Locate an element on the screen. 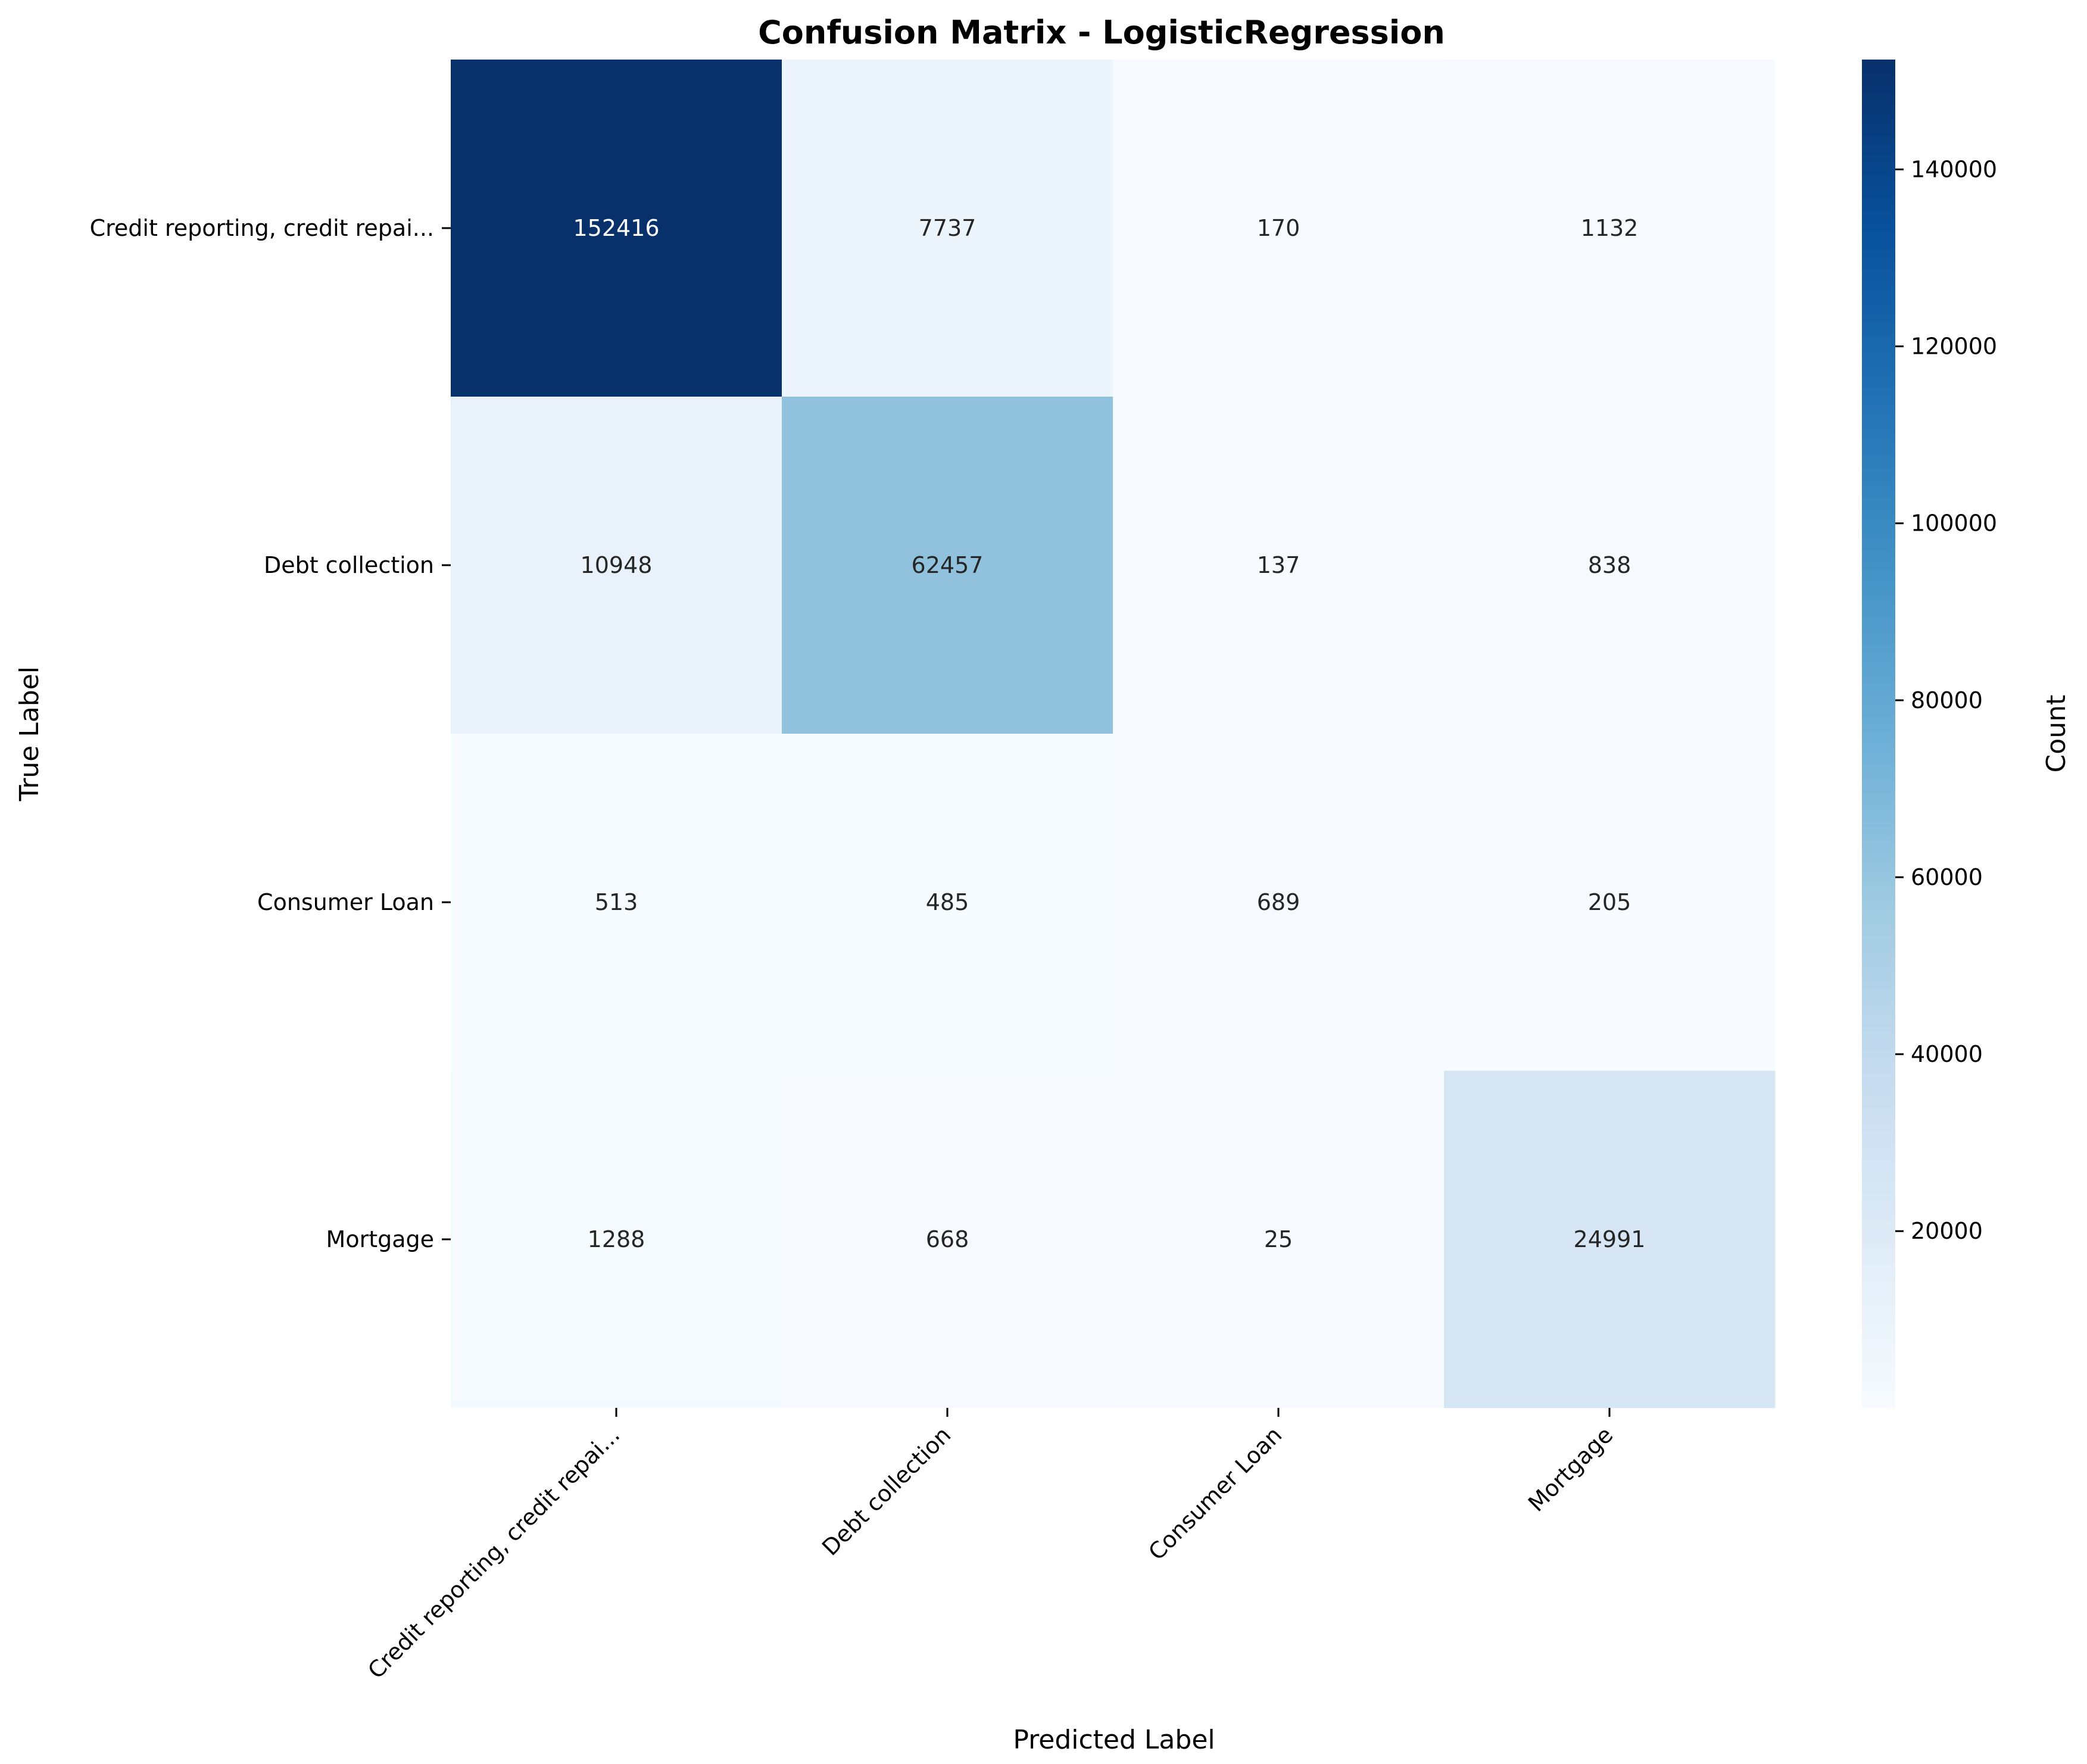  cell-value-label: 668 is located at coordinates (947, 1239).